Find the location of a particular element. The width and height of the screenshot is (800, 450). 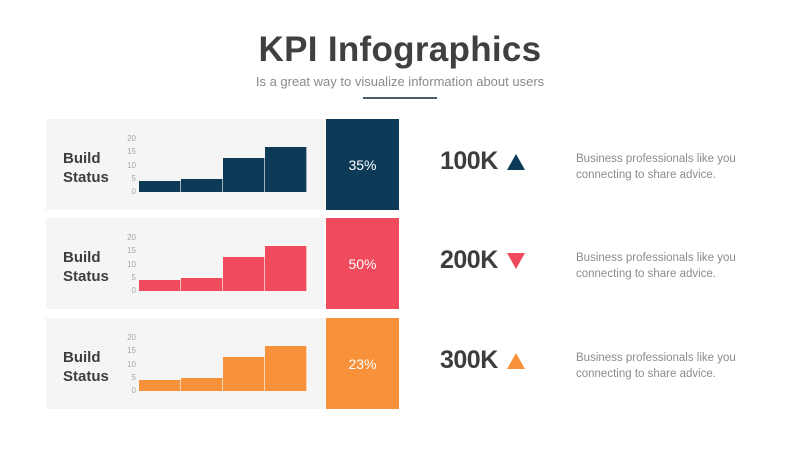

percent-value: 50% is located at coordinates (362, 263).